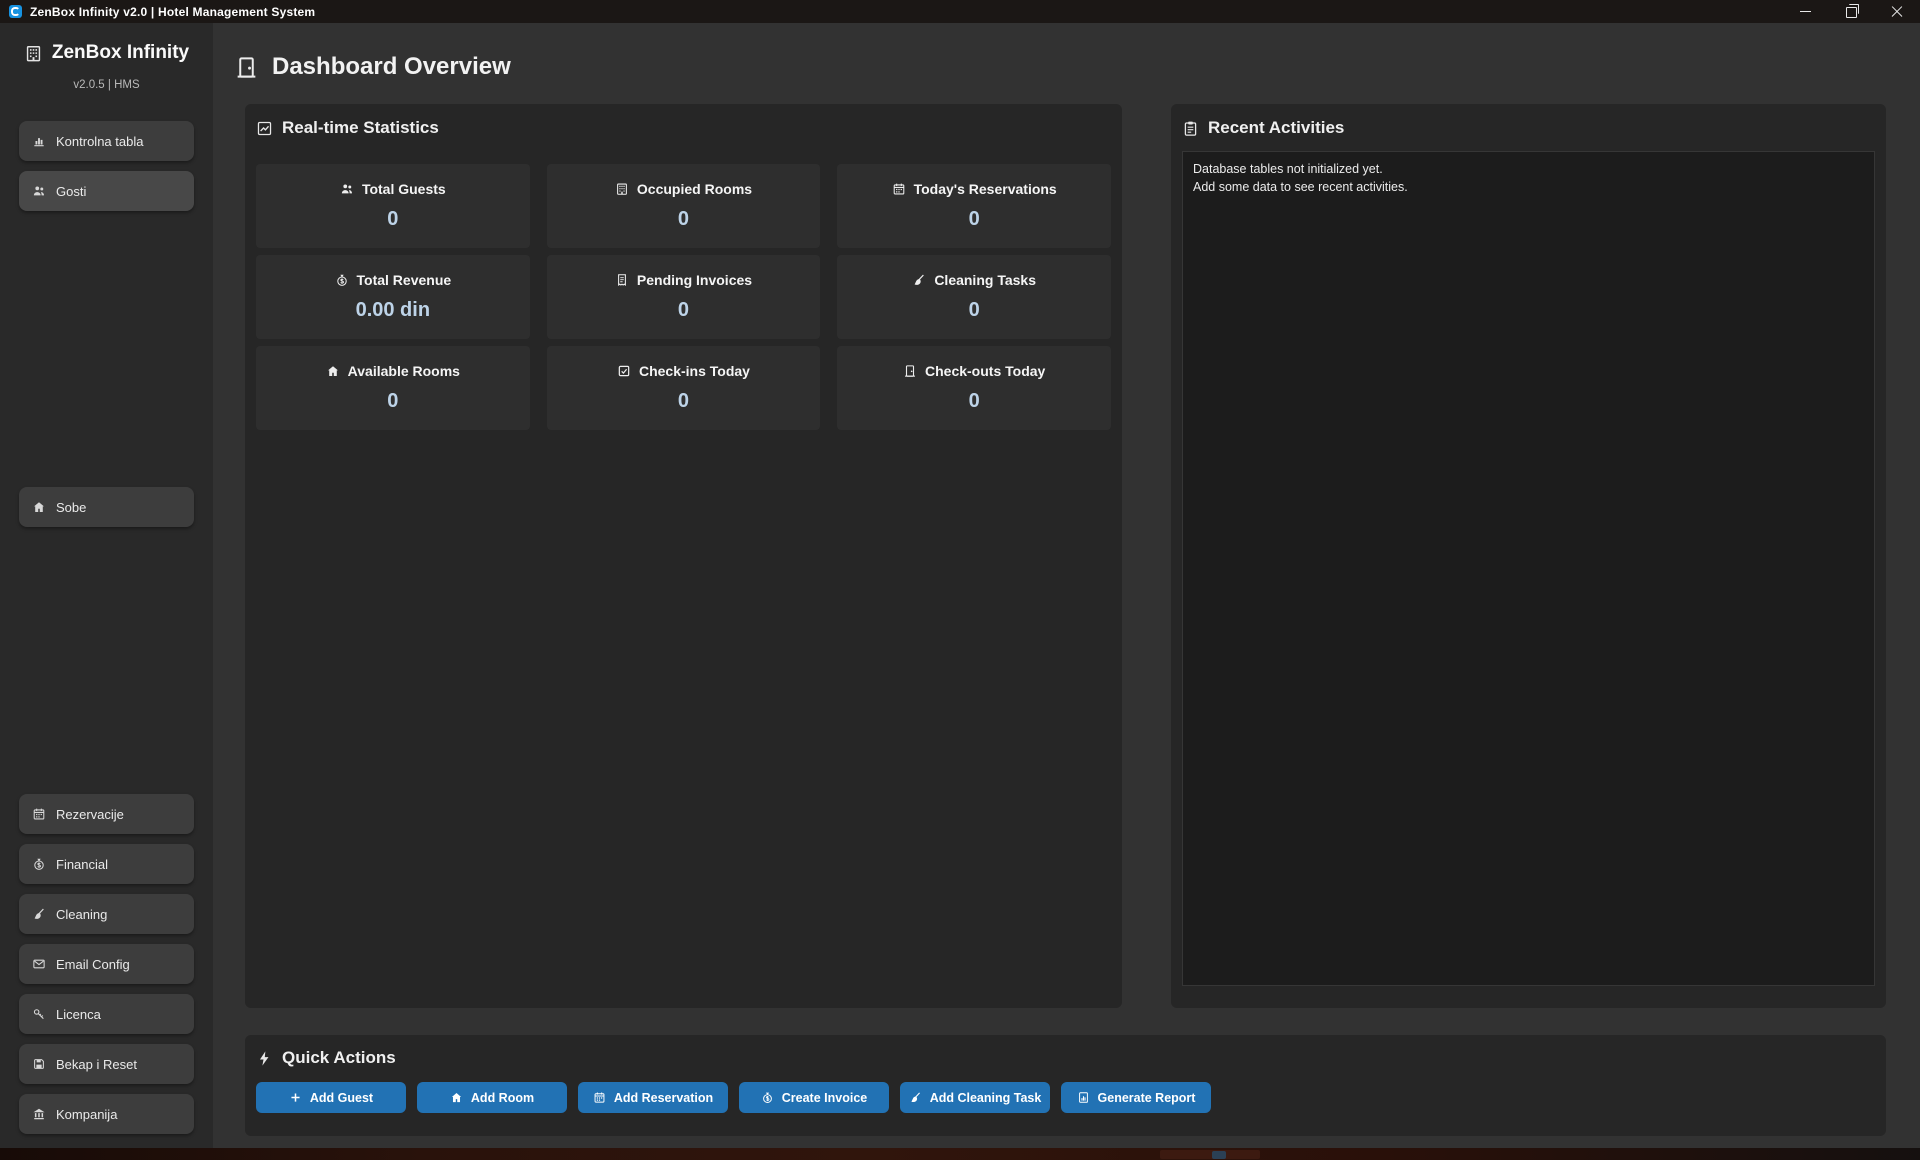 This screenshot has height=1160, width=1920. What do you see at coordinates (403, 371) in the screenshot?
I see `stat-label: Available Rooms` at bounding box center [403, 371].